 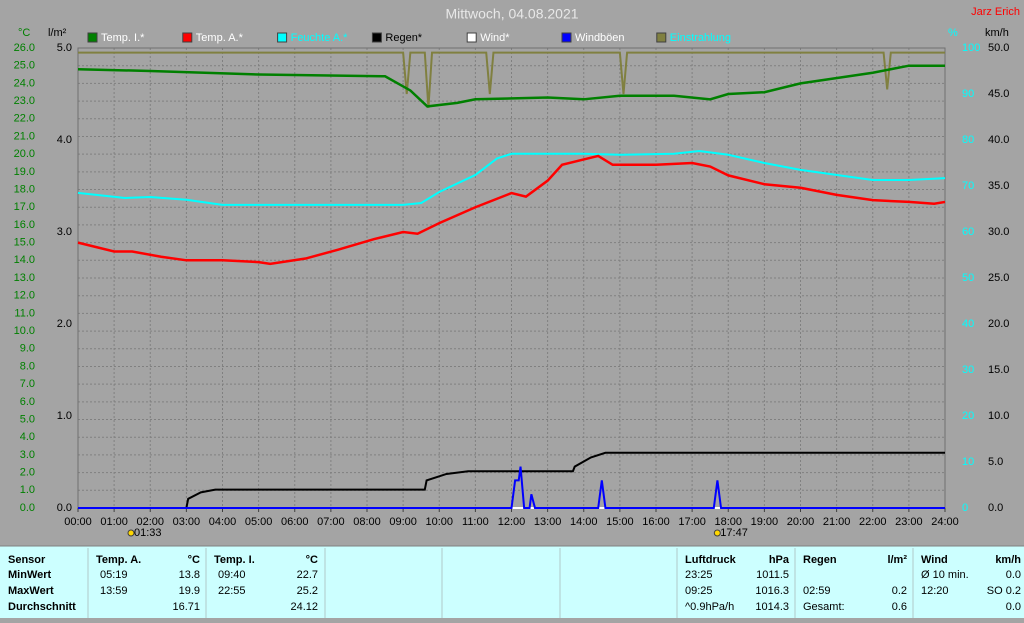 I want to click on y-tick-label: 15.0, so click(x=24, y=243).